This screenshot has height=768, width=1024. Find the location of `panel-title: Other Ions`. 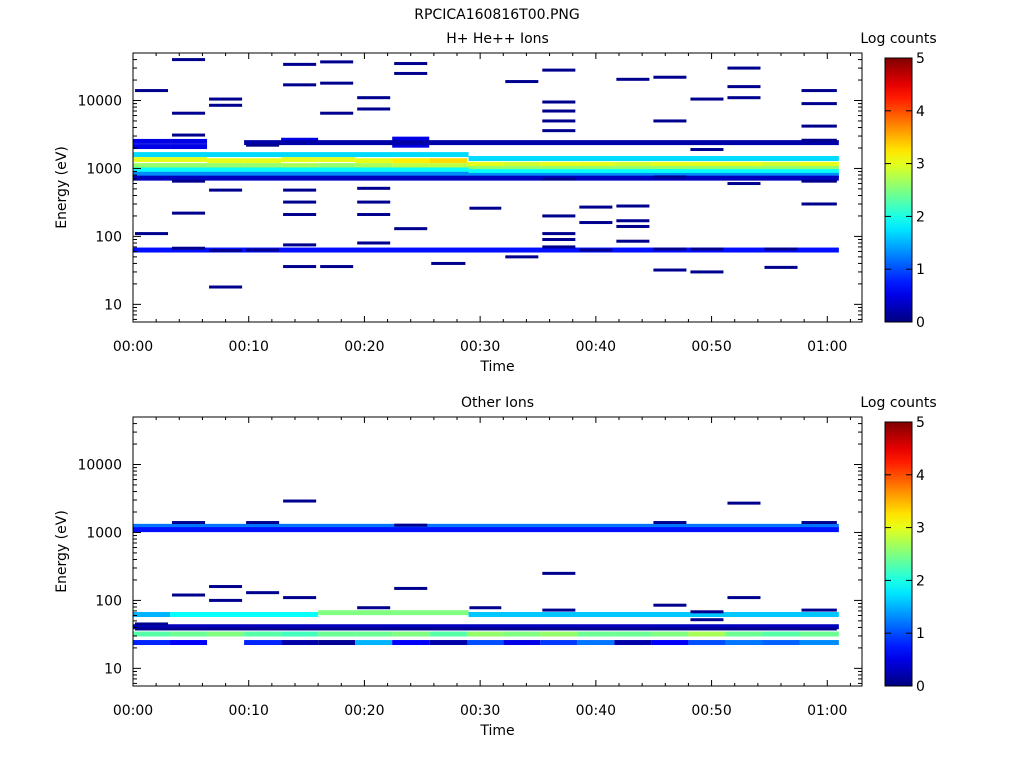

panel-title: Other Ions is located at coordinates (497, 403).